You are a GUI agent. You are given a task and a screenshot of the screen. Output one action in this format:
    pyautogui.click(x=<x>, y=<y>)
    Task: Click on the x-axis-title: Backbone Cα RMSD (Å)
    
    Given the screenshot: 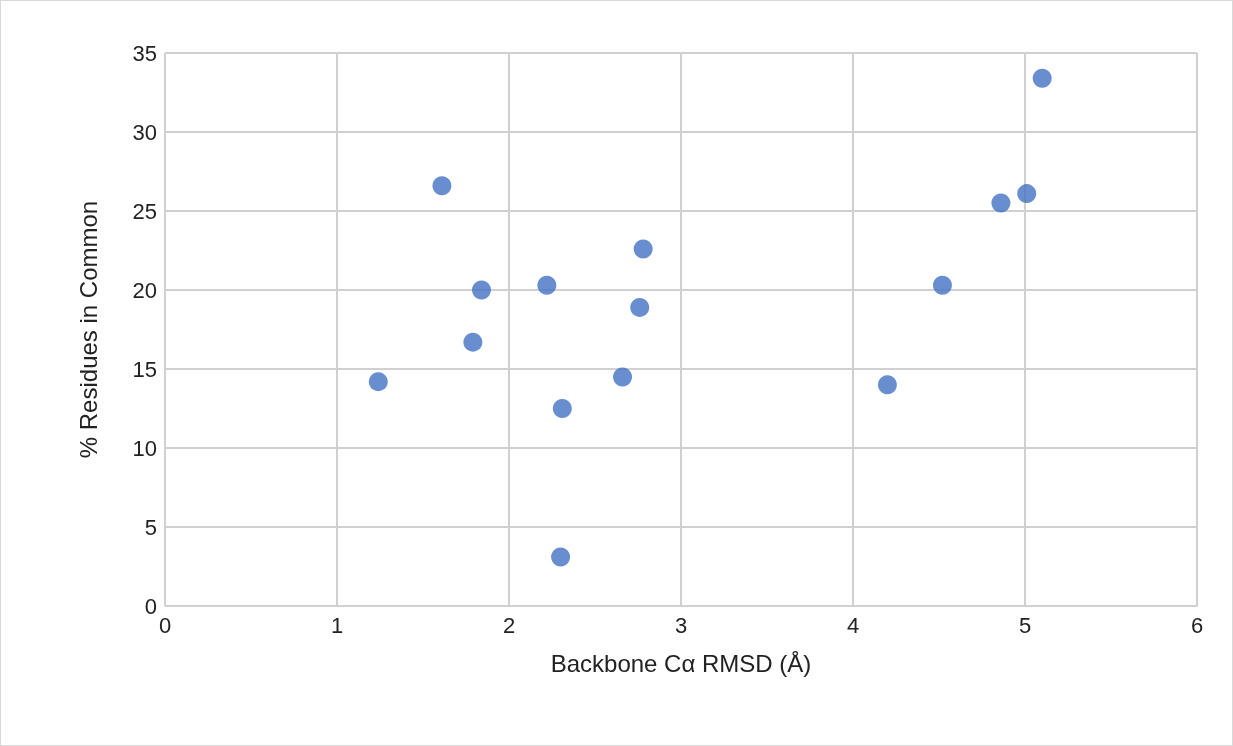 What is the action you would take?
    pyautogui.click(x=681, y=663)
    